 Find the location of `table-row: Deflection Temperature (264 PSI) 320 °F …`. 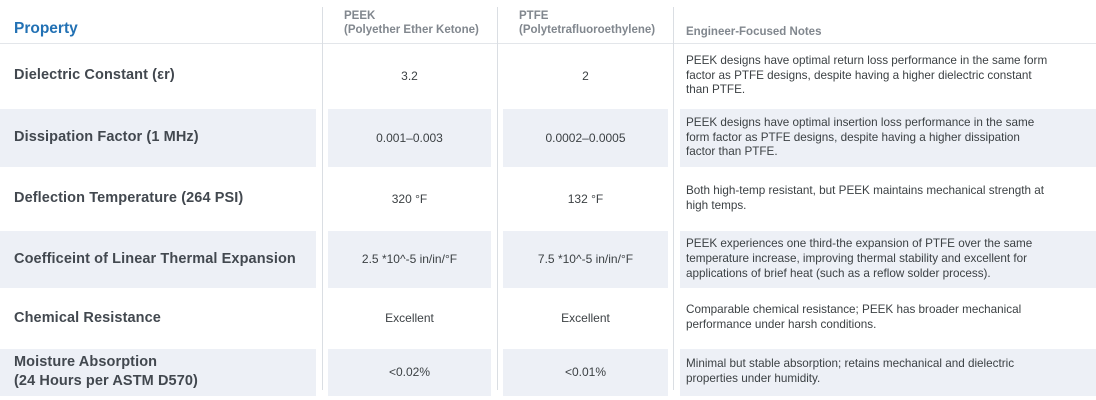

table-row: Deflection Temperature (264 PSI) 320 °F … is located at coordinates (548, 199).